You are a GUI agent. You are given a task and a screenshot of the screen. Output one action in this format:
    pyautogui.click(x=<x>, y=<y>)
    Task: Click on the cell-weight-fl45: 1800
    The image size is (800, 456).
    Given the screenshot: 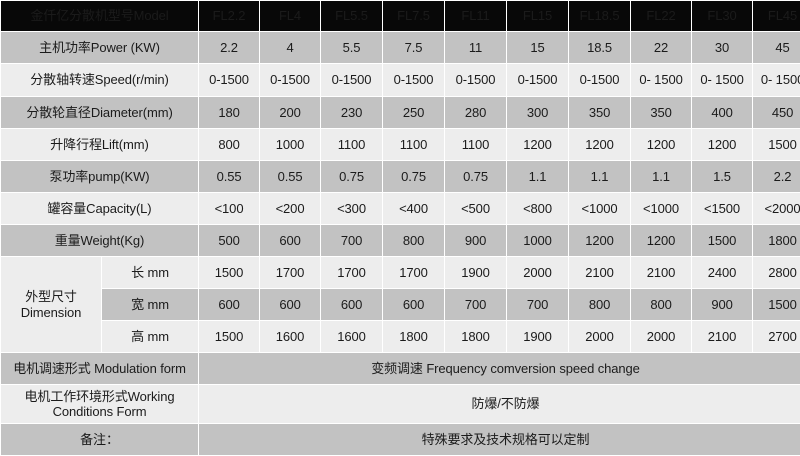 What is the action you would take?
    pyautogui.click(x=776, y=240)
    